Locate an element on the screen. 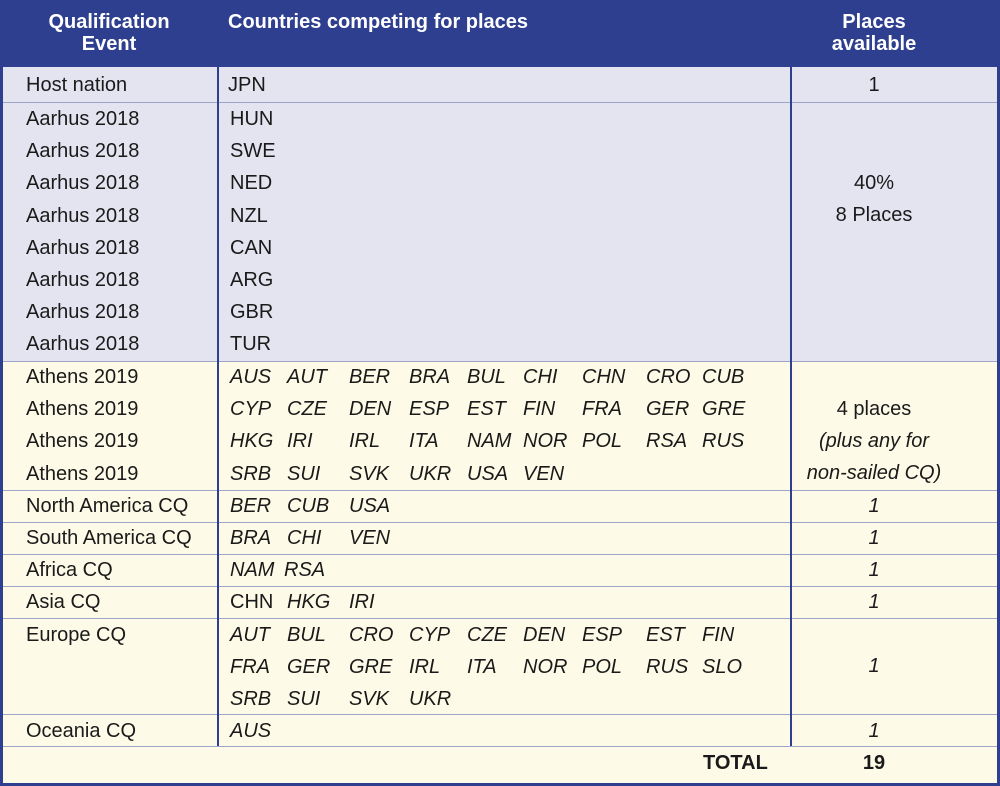 Image resolution: width=1000 pixels, height=786 pixels. continental-country: CHN is located at coordinates (252, 602).